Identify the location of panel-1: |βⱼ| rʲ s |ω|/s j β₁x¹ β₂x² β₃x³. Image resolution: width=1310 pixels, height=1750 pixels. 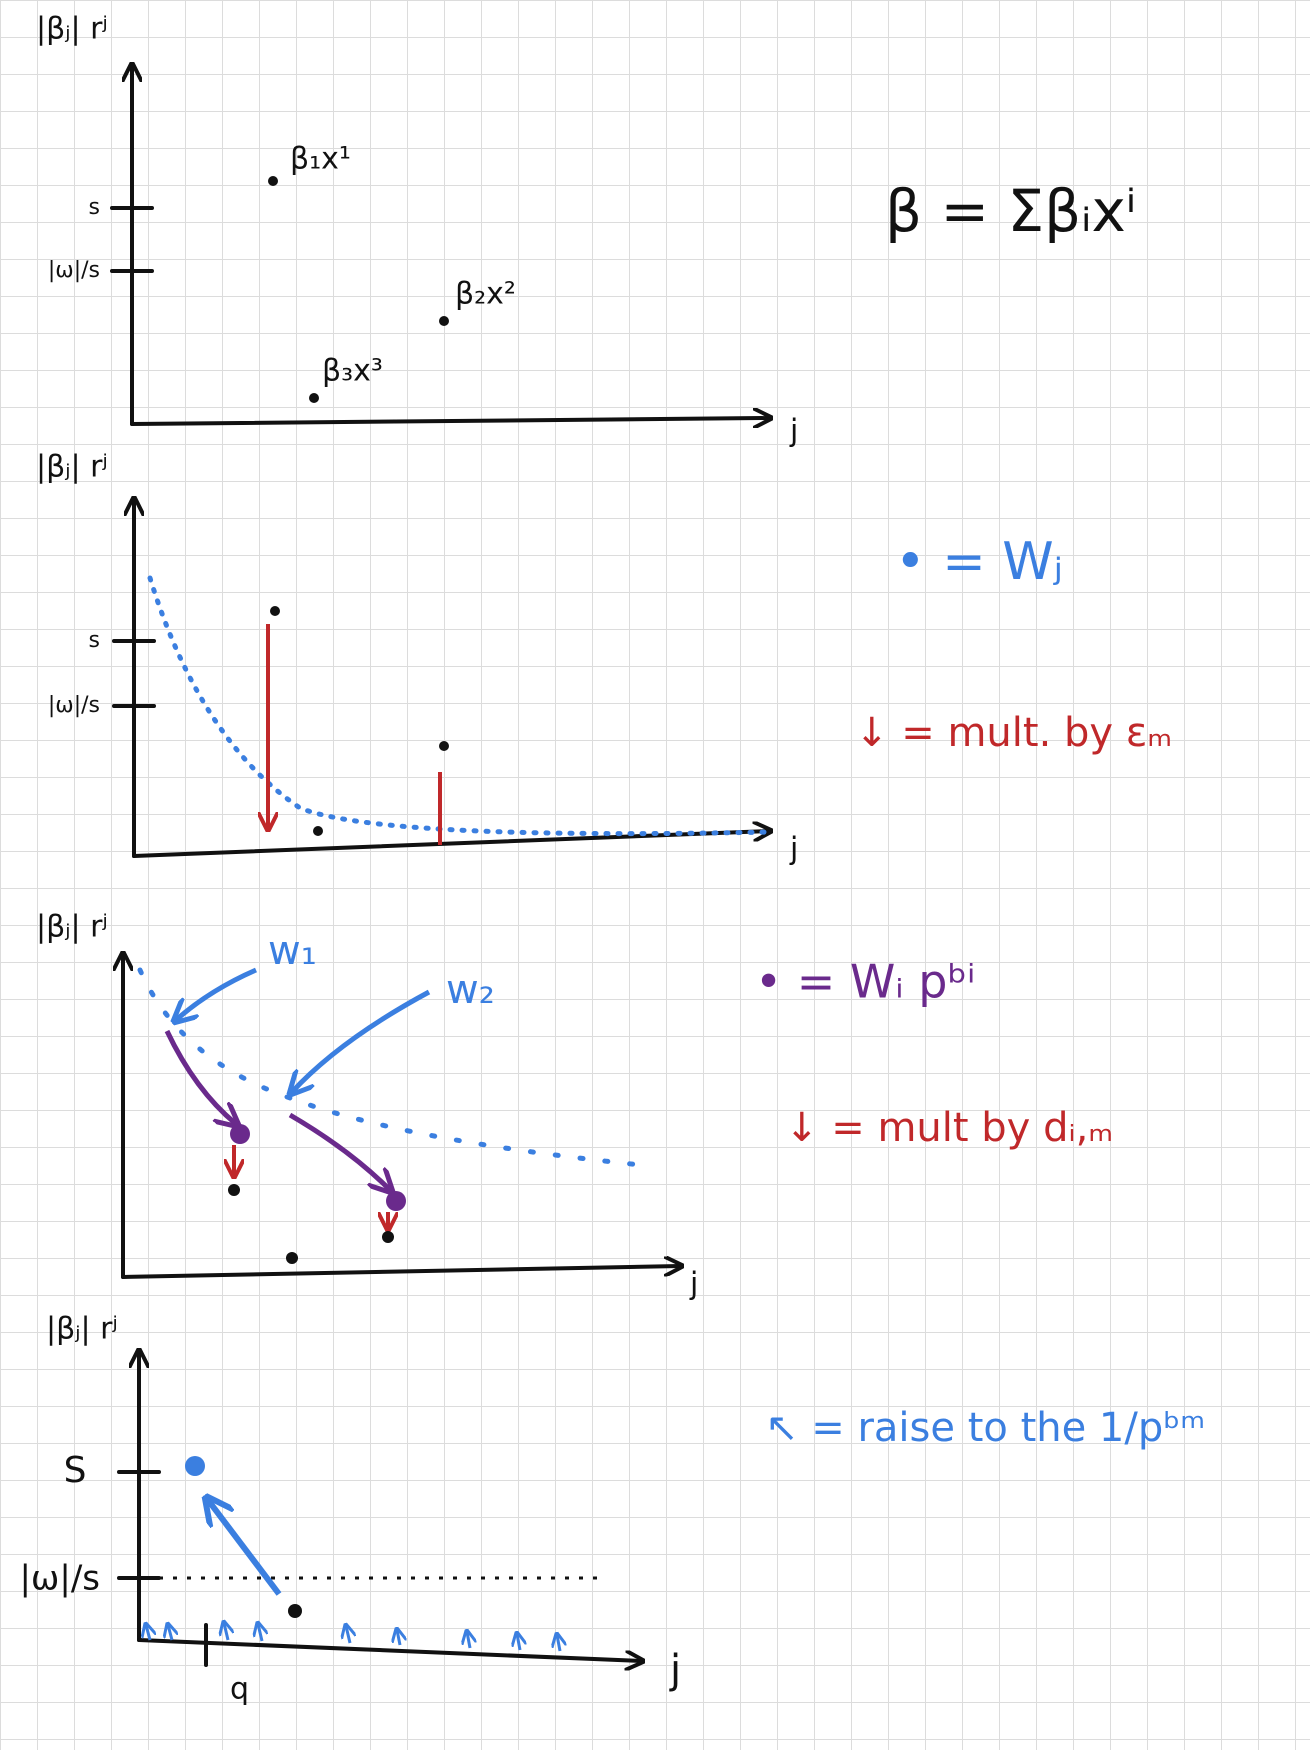
(417, 230).